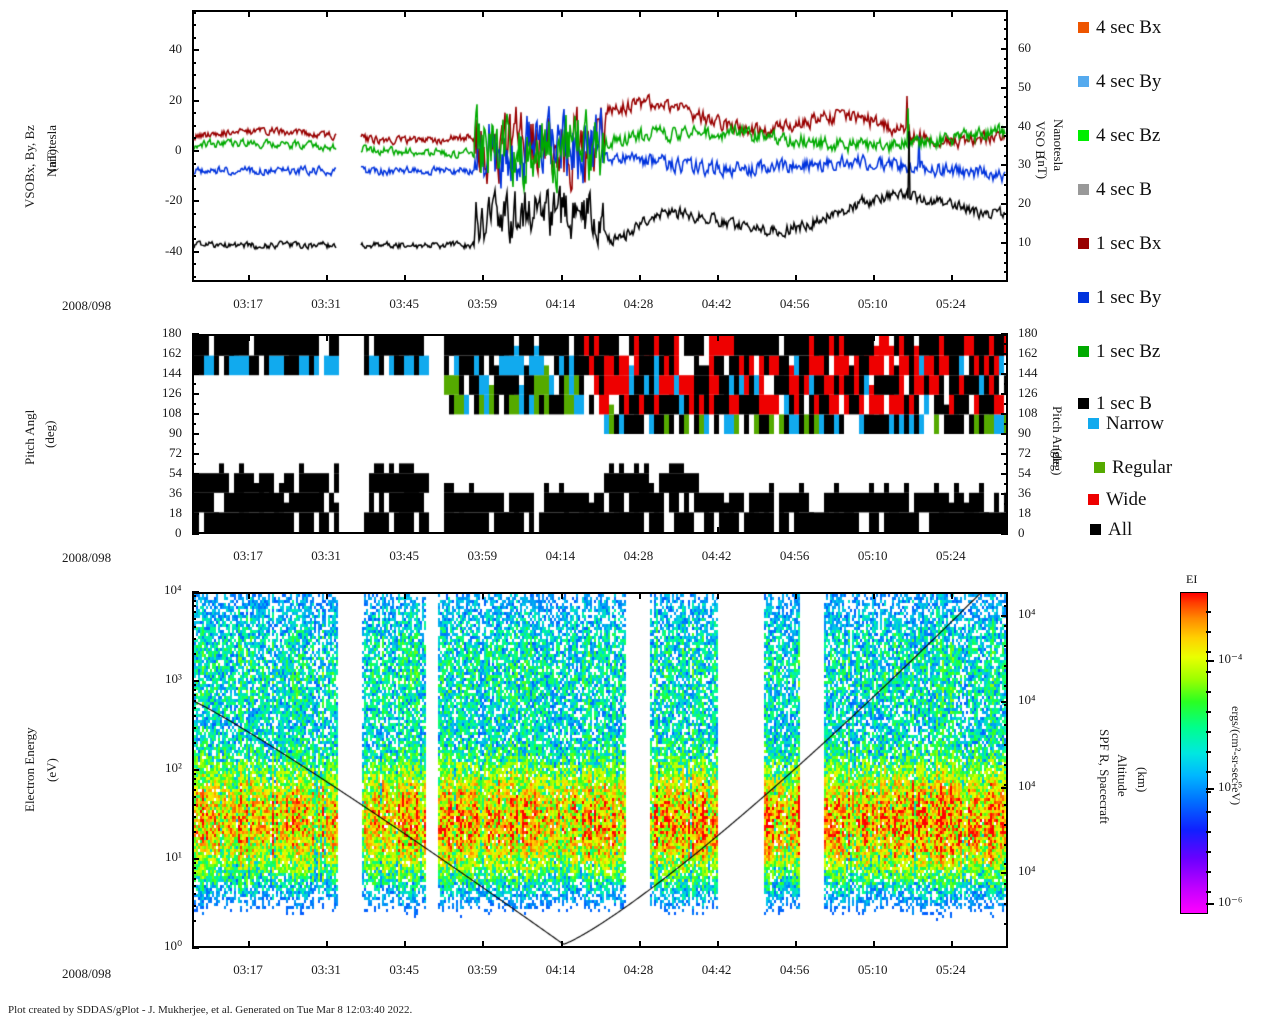  Describe the element at coordinates (1024, 125) in the screenshot. I see `axis-tick-label: 40` at that location.